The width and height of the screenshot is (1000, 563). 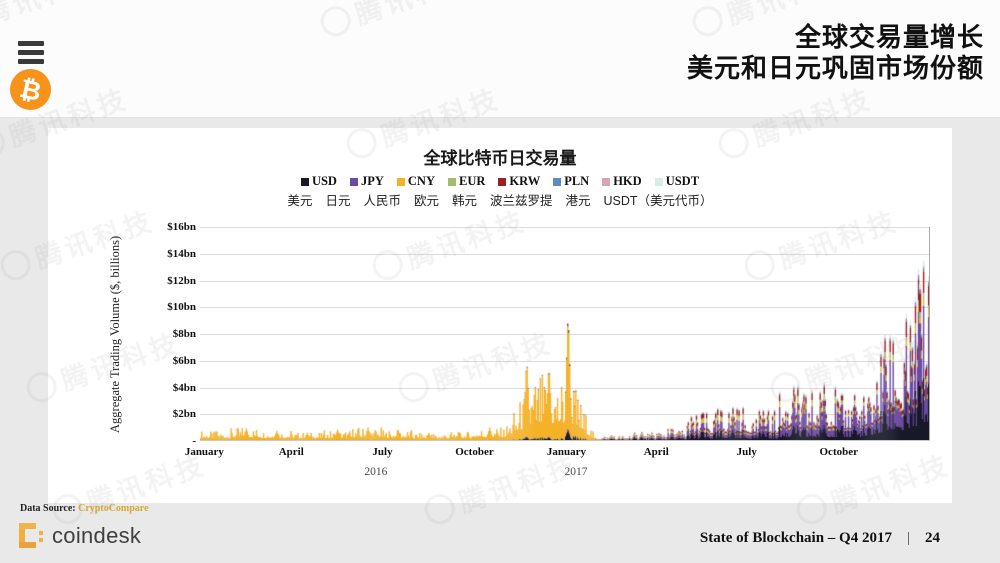 I want to click on y-tick-label: $12bn, so click(x=181, y=280).